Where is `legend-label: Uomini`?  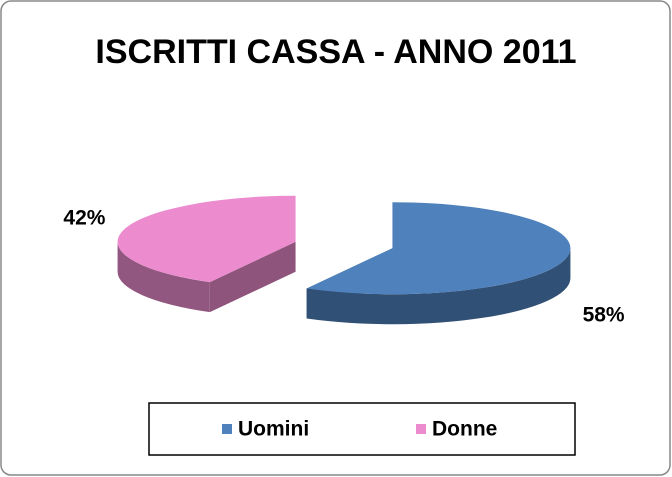 legend-label: Uomini is located at coordinates (273, 429).